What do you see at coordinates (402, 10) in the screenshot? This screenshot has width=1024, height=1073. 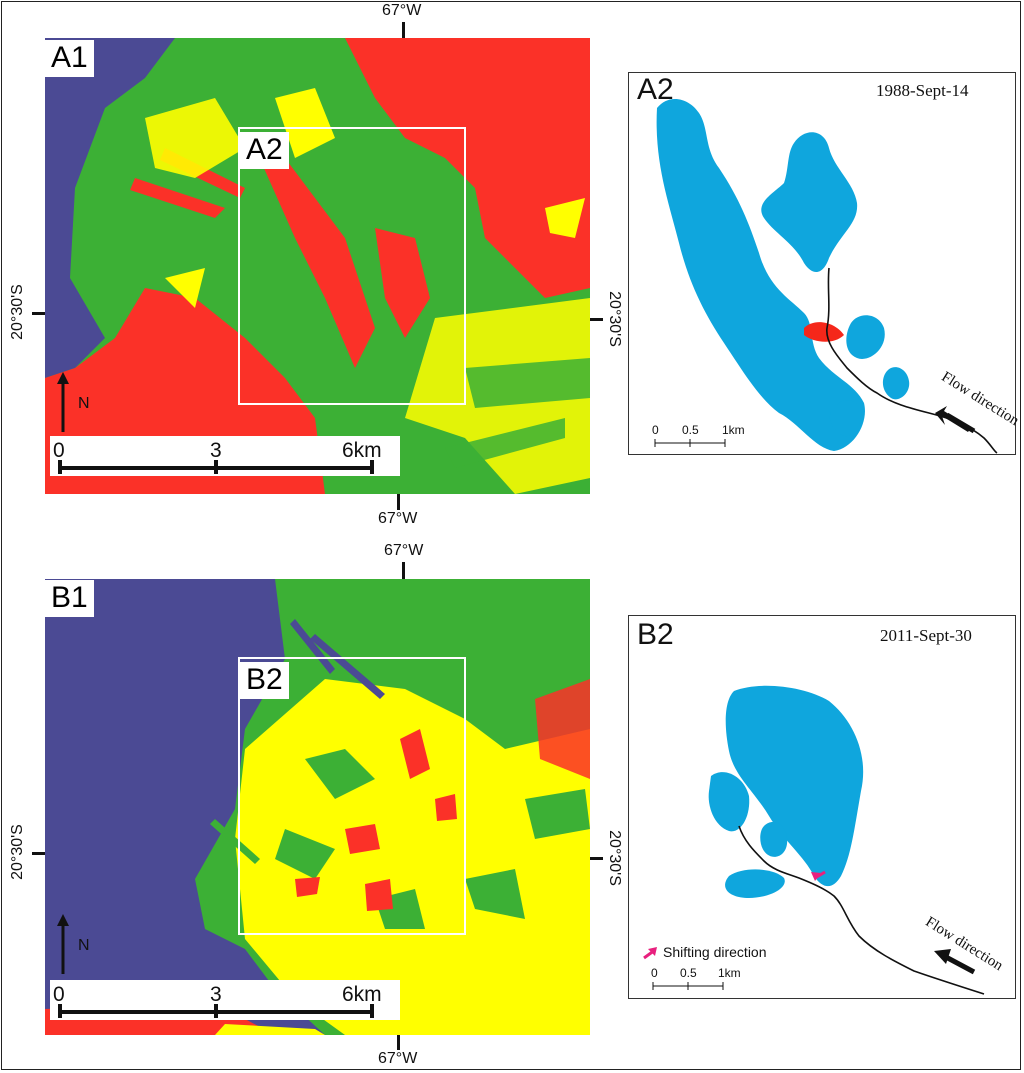 I see `coord-top-a1: 67°W` at bounding box center [402, 10].